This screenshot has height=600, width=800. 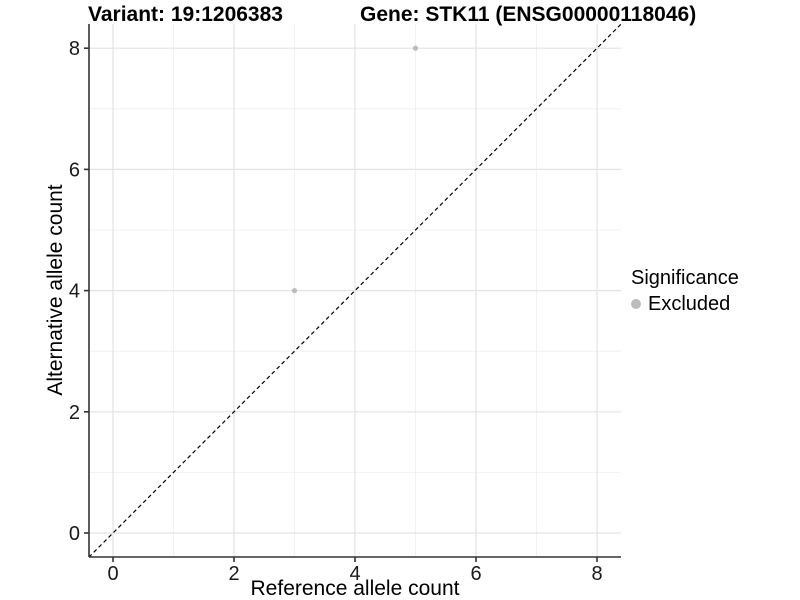 I want to click on plot-title-variant: Variant: 19:1206383, so click(x=185, y=14).